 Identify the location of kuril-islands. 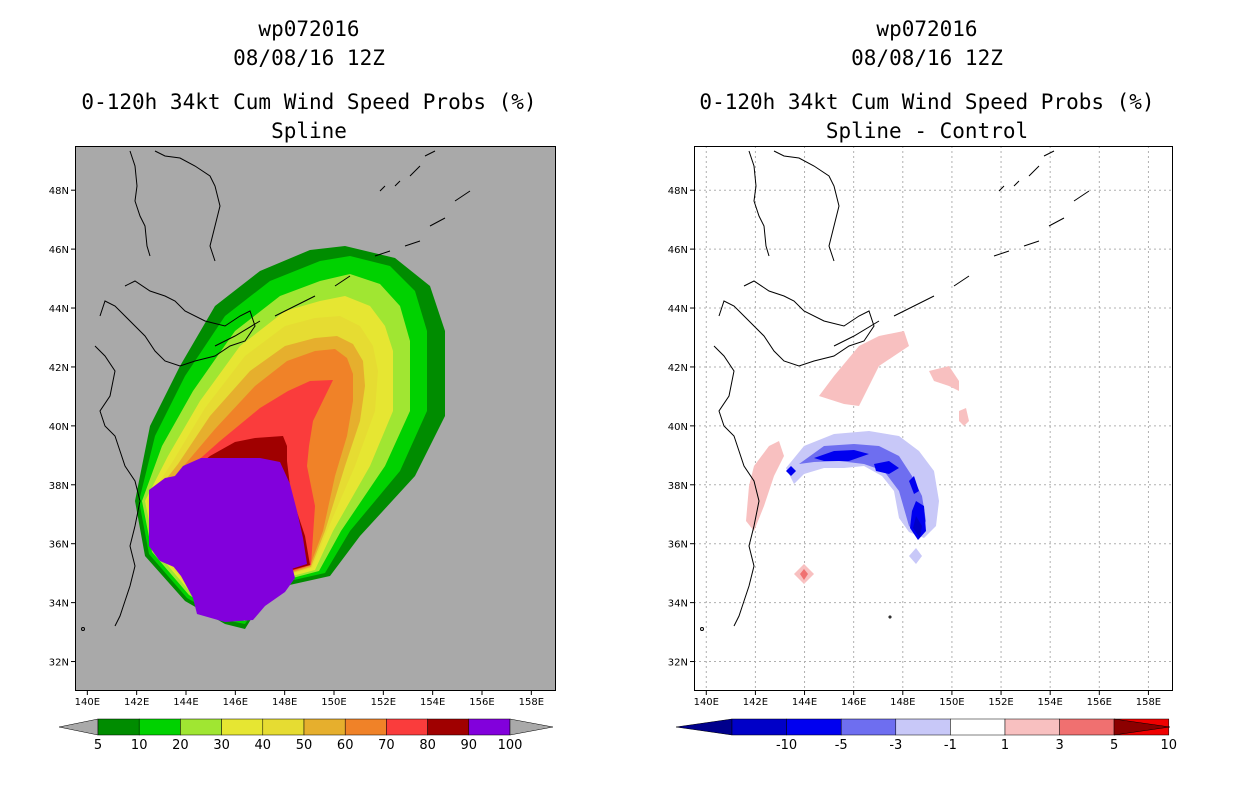
(961, 248).